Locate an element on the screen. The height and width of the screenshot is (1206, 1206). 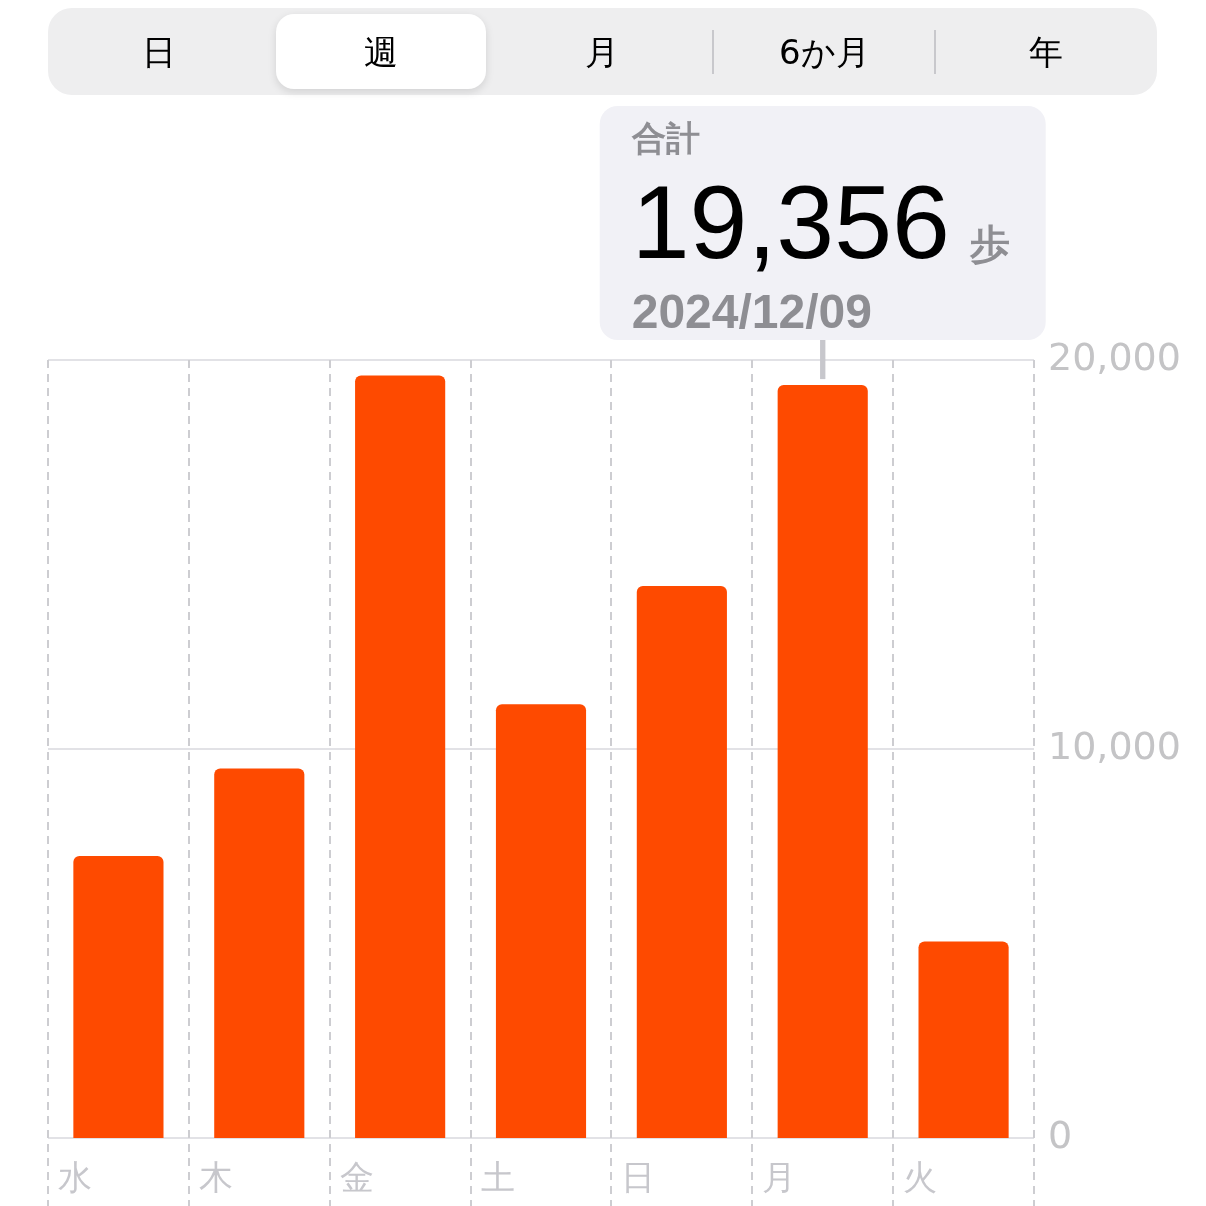
annotation: 19,356 歩 is located at coordinates (820, 222).